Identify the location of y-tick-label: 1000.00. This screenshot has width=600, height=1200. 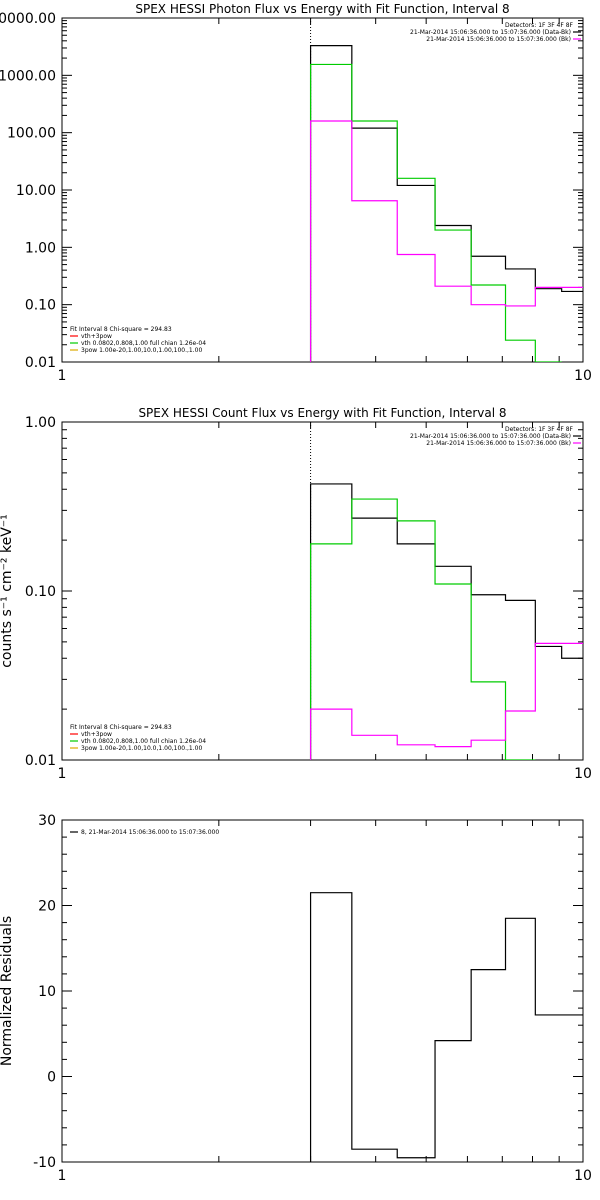
(28, 76).